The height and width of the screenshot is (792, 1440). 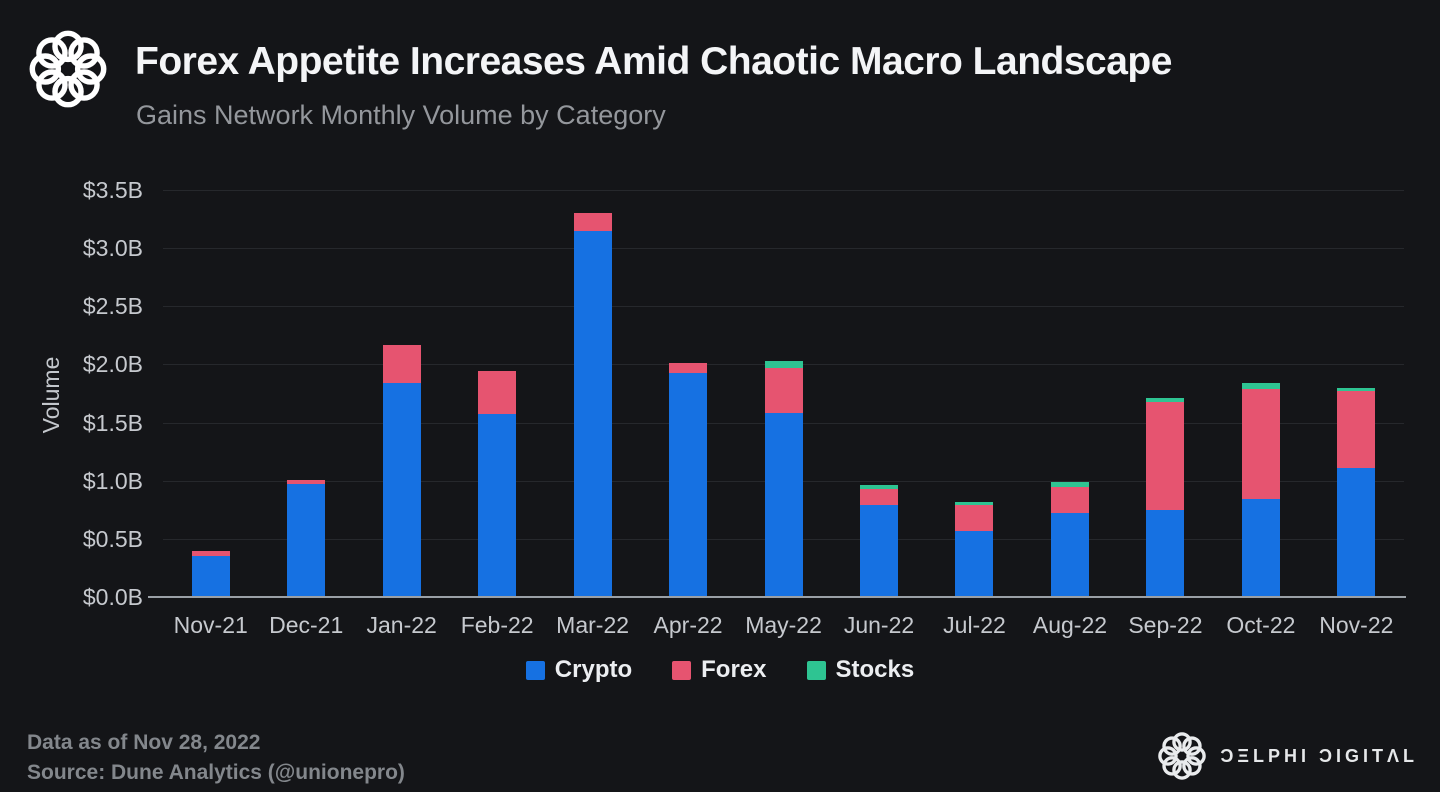 I want to click on legend-item-stocks: Stocks, so click(x=860, y=670).